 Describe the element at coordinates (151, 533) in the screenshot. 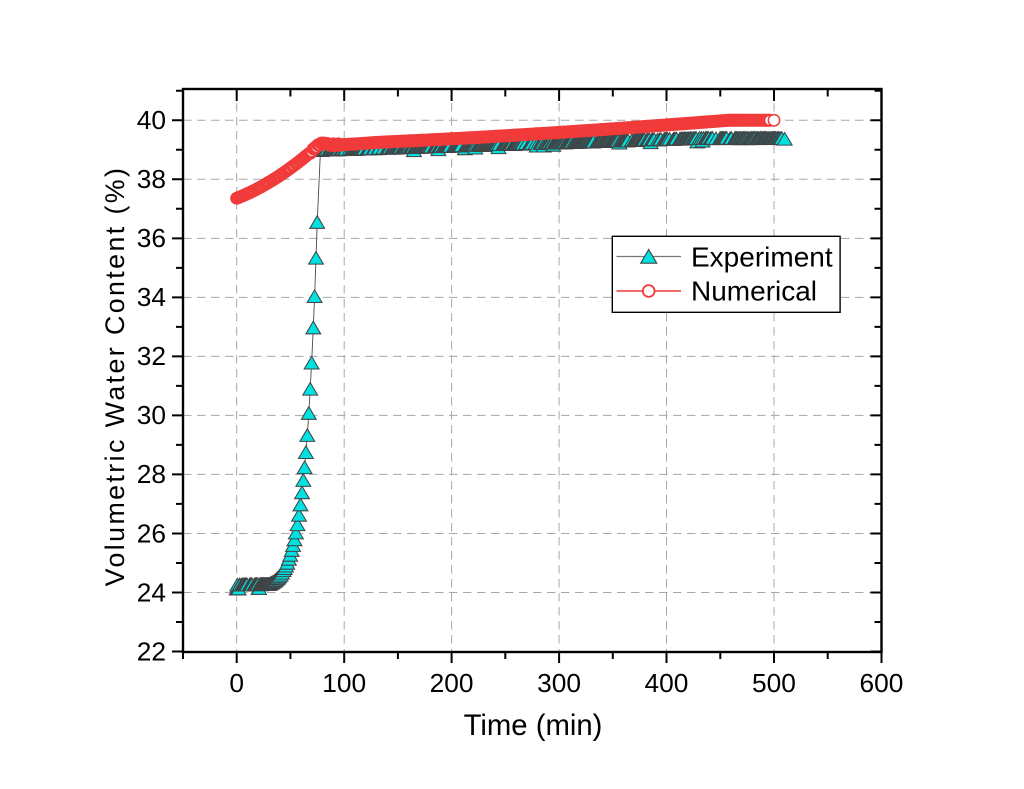

I see `svg-text: 26` at that location.